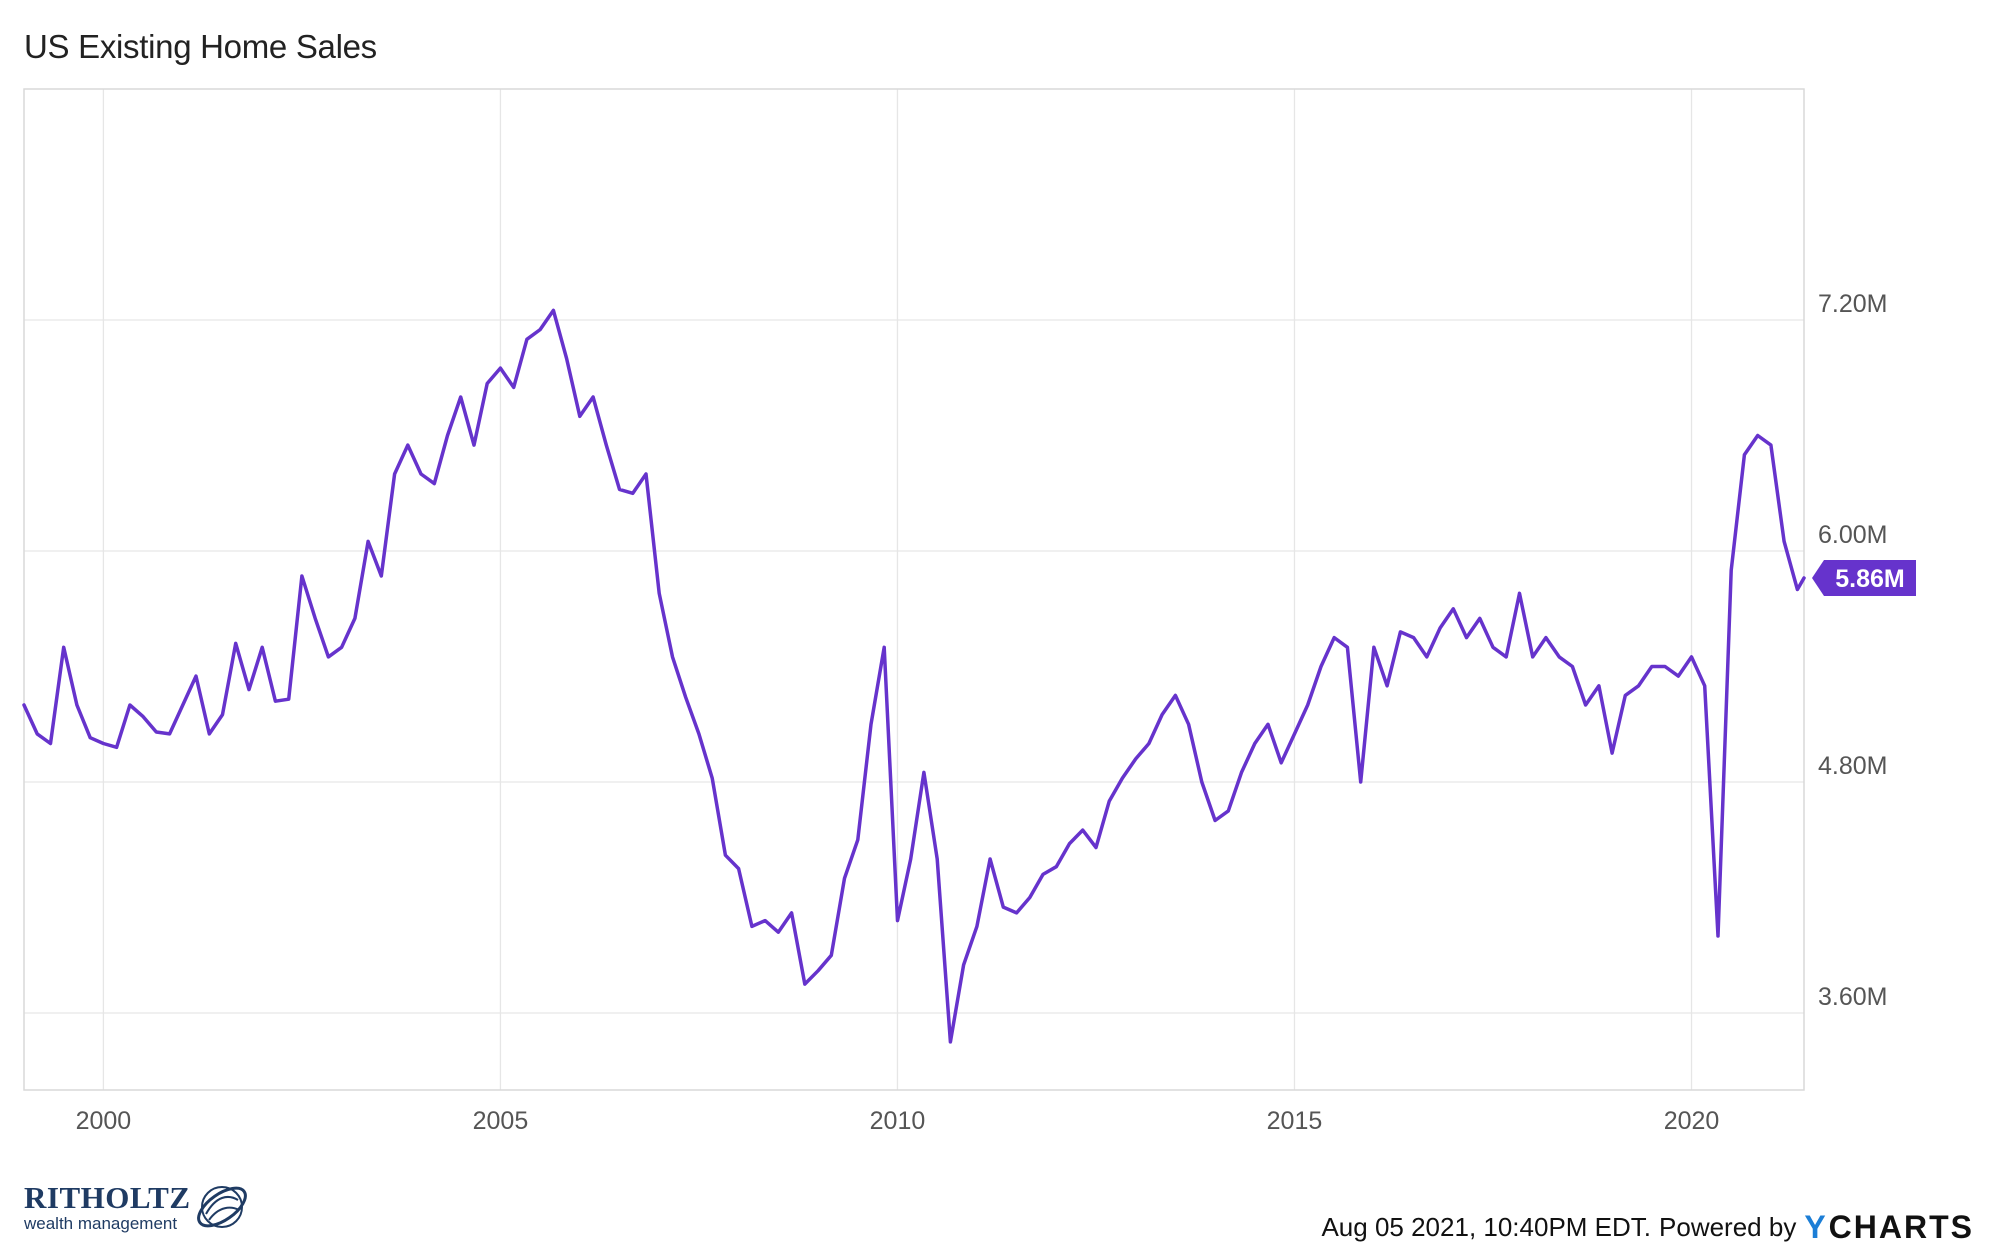 The height and width of the screenshot is (1253, 2000). What do you see at coordinates (1852, 997) in the screenshot?
I see `y-tick-label: 3.60M` at bounding box center [1852, 997].